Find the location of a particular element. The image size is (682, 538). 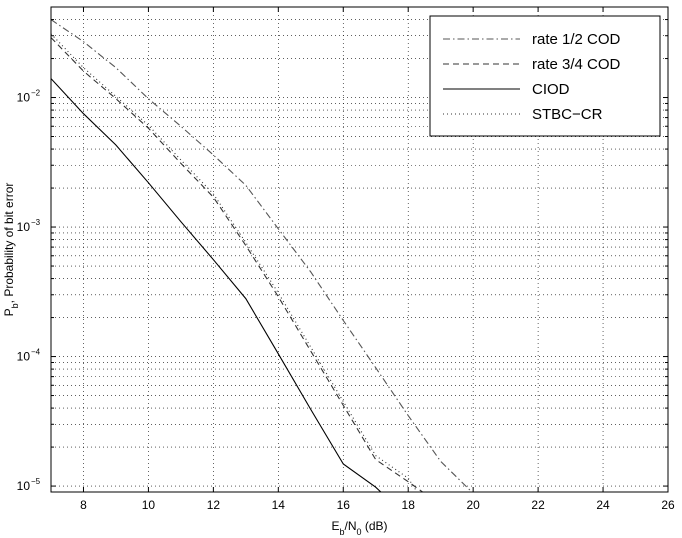

legend: rate 1/2 COD rate 3/4 COD CIOD STBC−CR is located at coordinates (545, 76).